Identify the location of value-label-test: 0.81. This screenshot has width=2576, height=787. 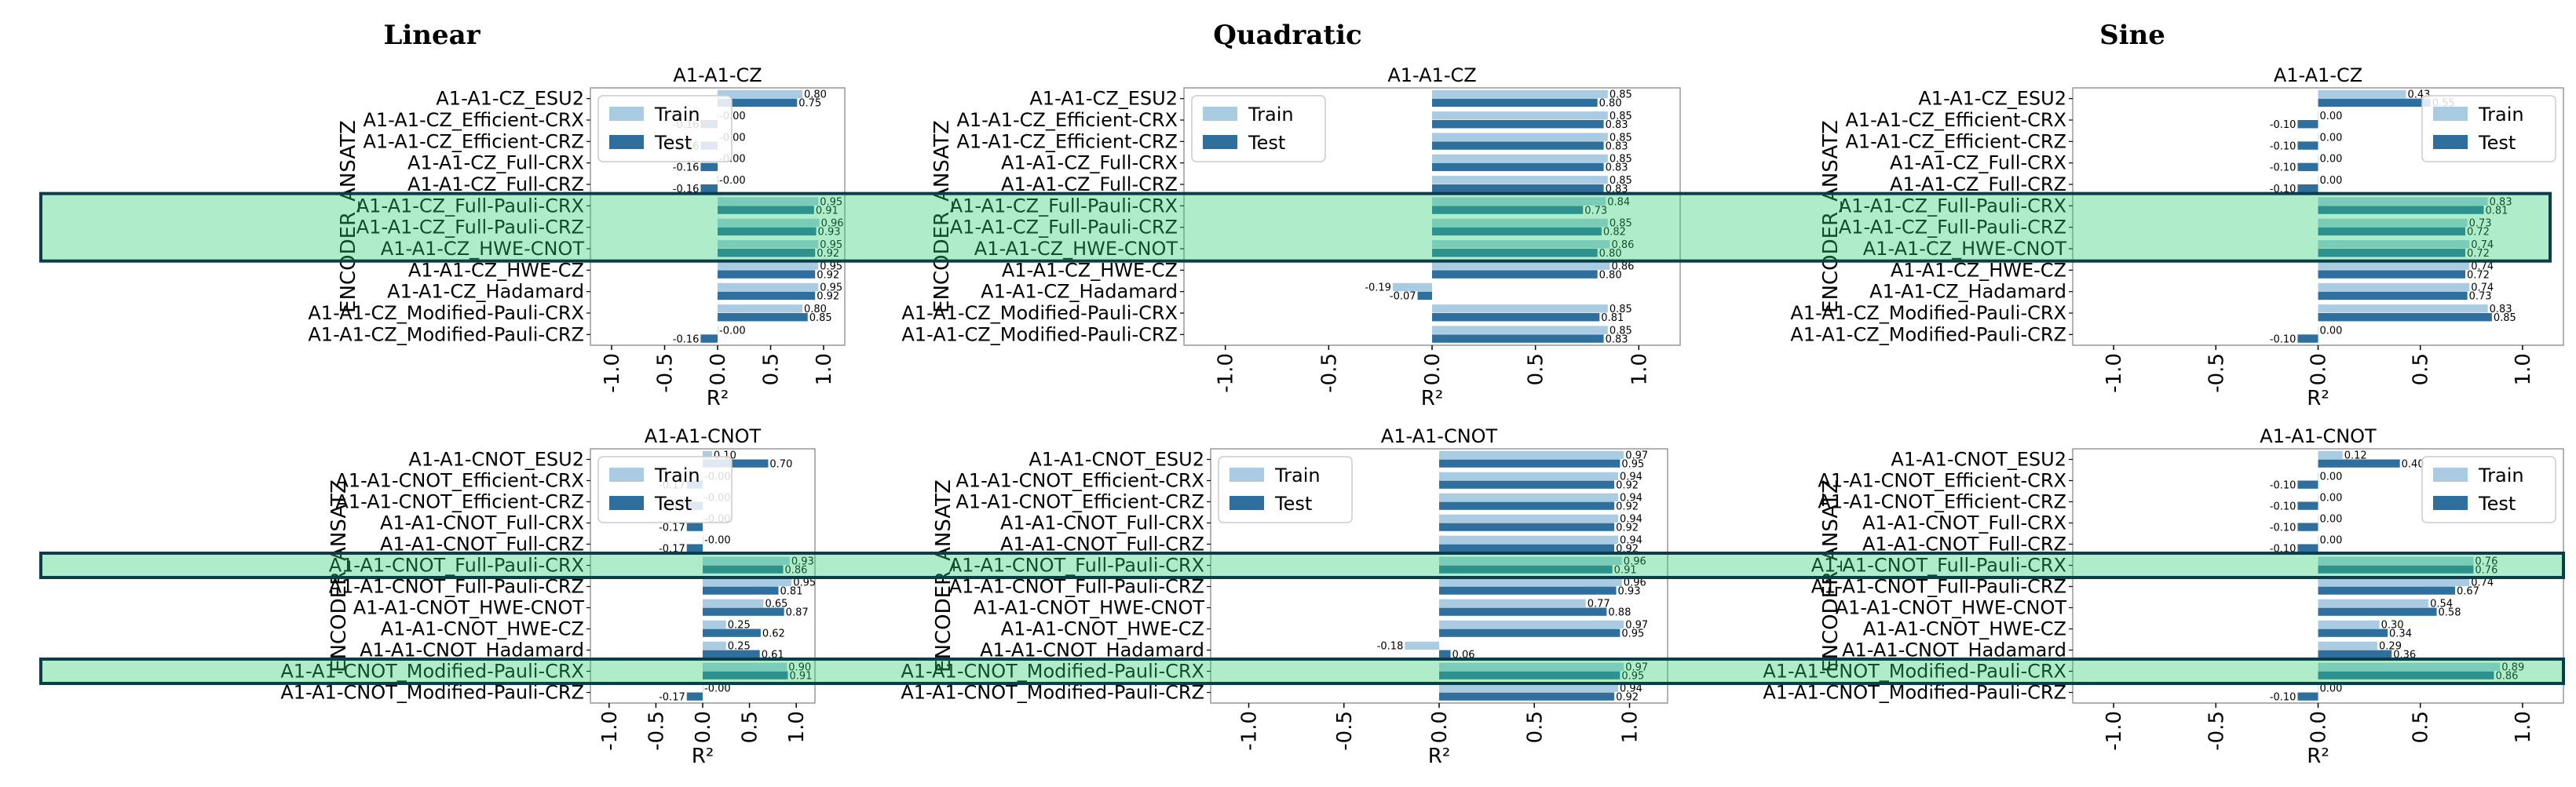
(2496, 211).